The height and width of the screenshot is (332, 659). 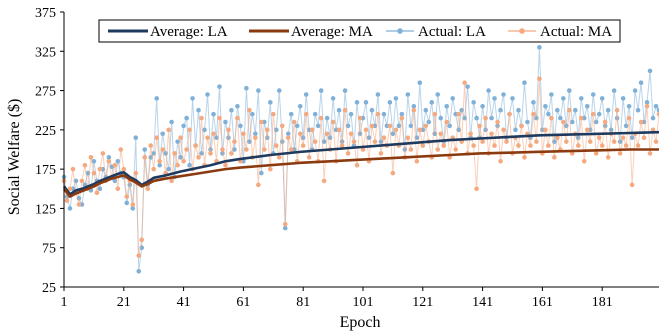 I want to click on y-tick-label: 125, so click(x=45, y=209).